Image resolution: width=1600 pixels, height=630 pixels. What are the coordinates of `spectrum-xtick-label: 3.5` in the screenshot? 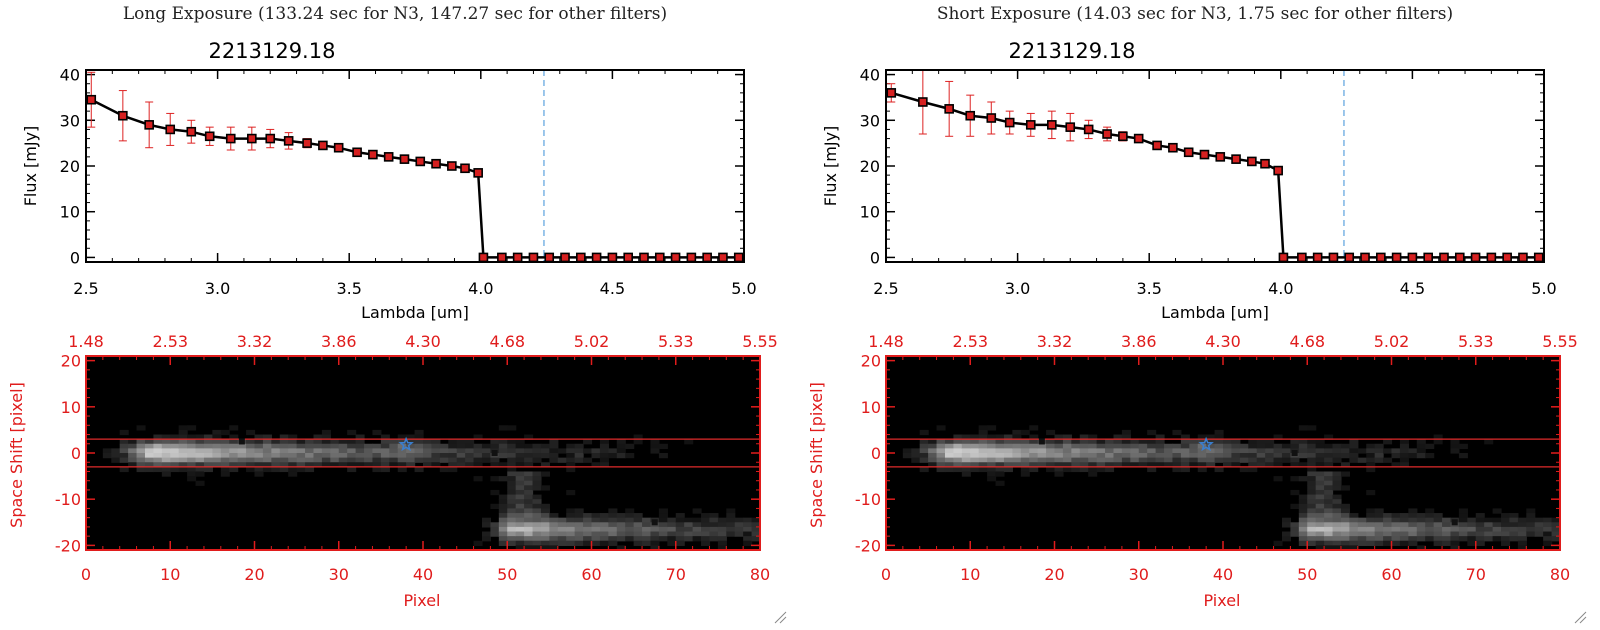 It's located at (348, 288).